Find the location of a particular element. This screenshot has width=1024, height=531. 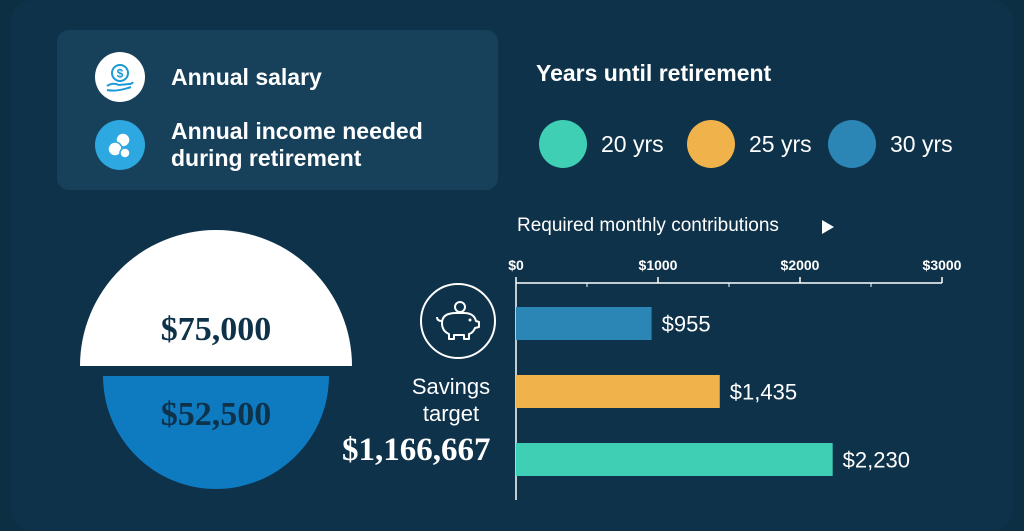

years-item-30: 30 yrs is located at coordinates (890, 144).